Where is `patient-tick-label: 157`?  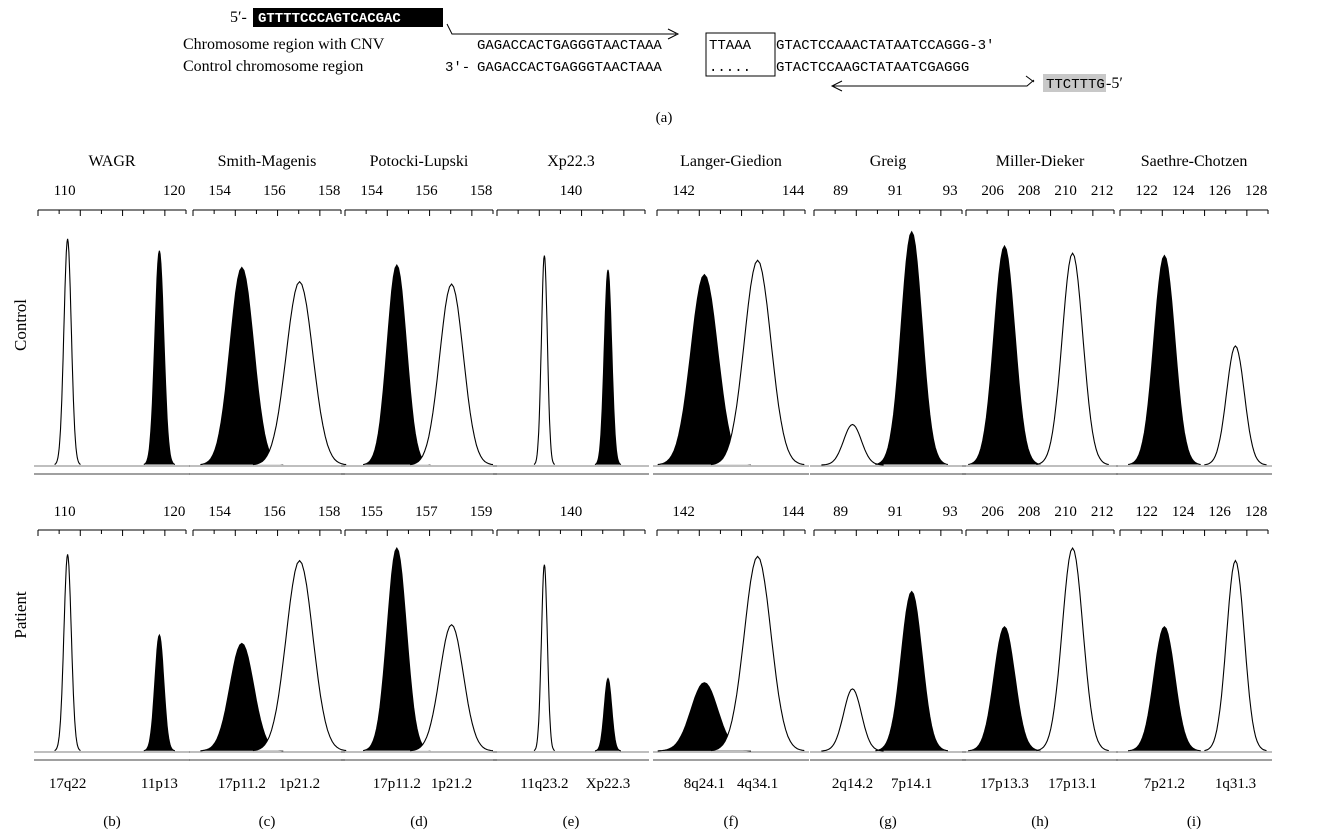
patient-tick-label: 157 is located at coordinates (426, 512).